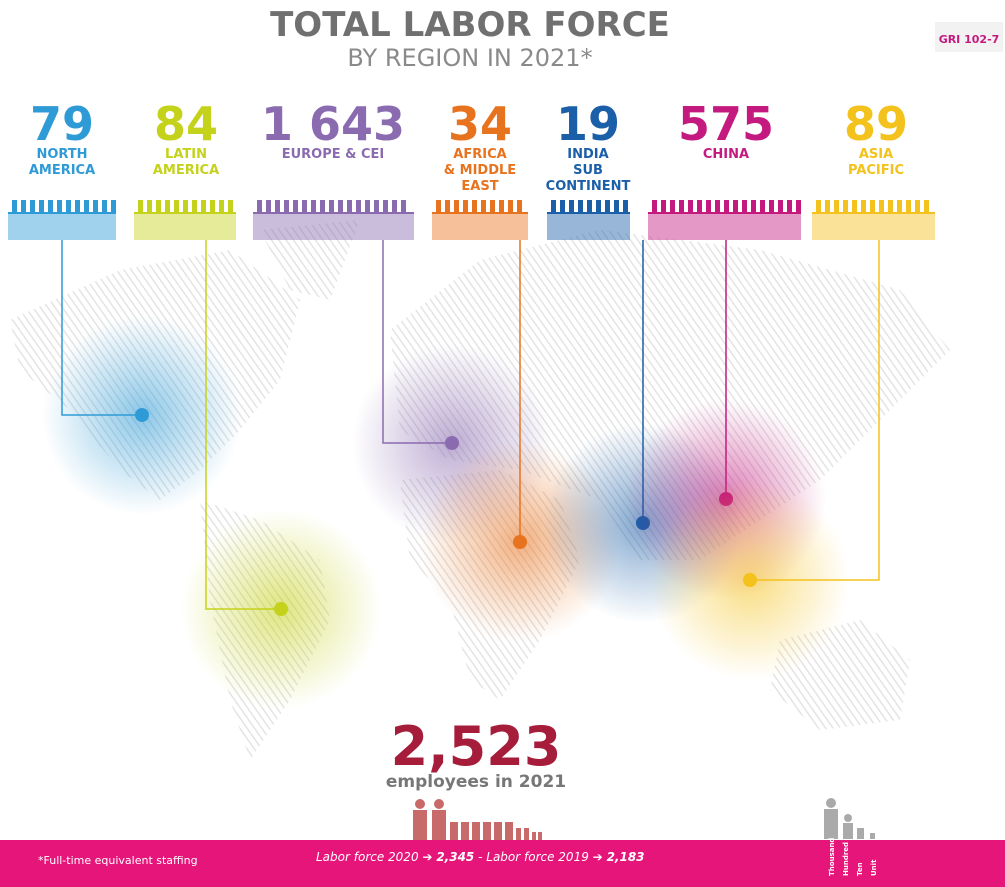 The height and width of the screenshot is (887, 1005). I want to click on tag-box, so click(969, 37).